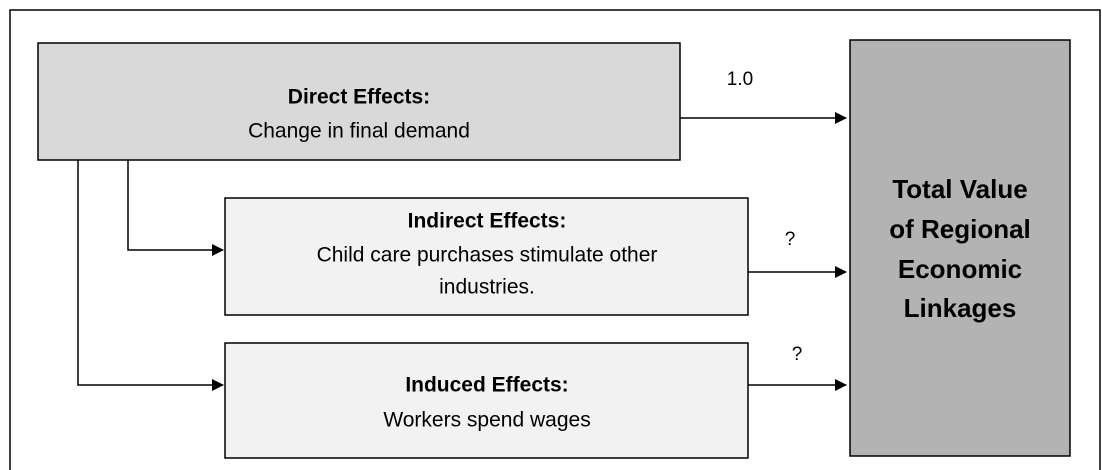 This screenshot has height=470, width=1102. What do you see at coordinates (960, 269) in the screenshot?
I see `node-text: Economic` at bounding box center [960, 269].